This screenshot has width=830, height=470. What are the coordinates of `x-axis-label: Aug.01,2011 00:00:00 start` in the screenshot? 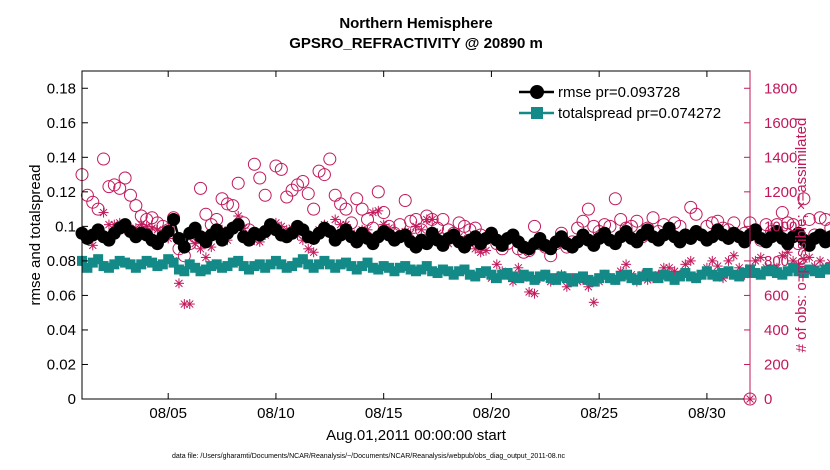 It's located at (416, 435).